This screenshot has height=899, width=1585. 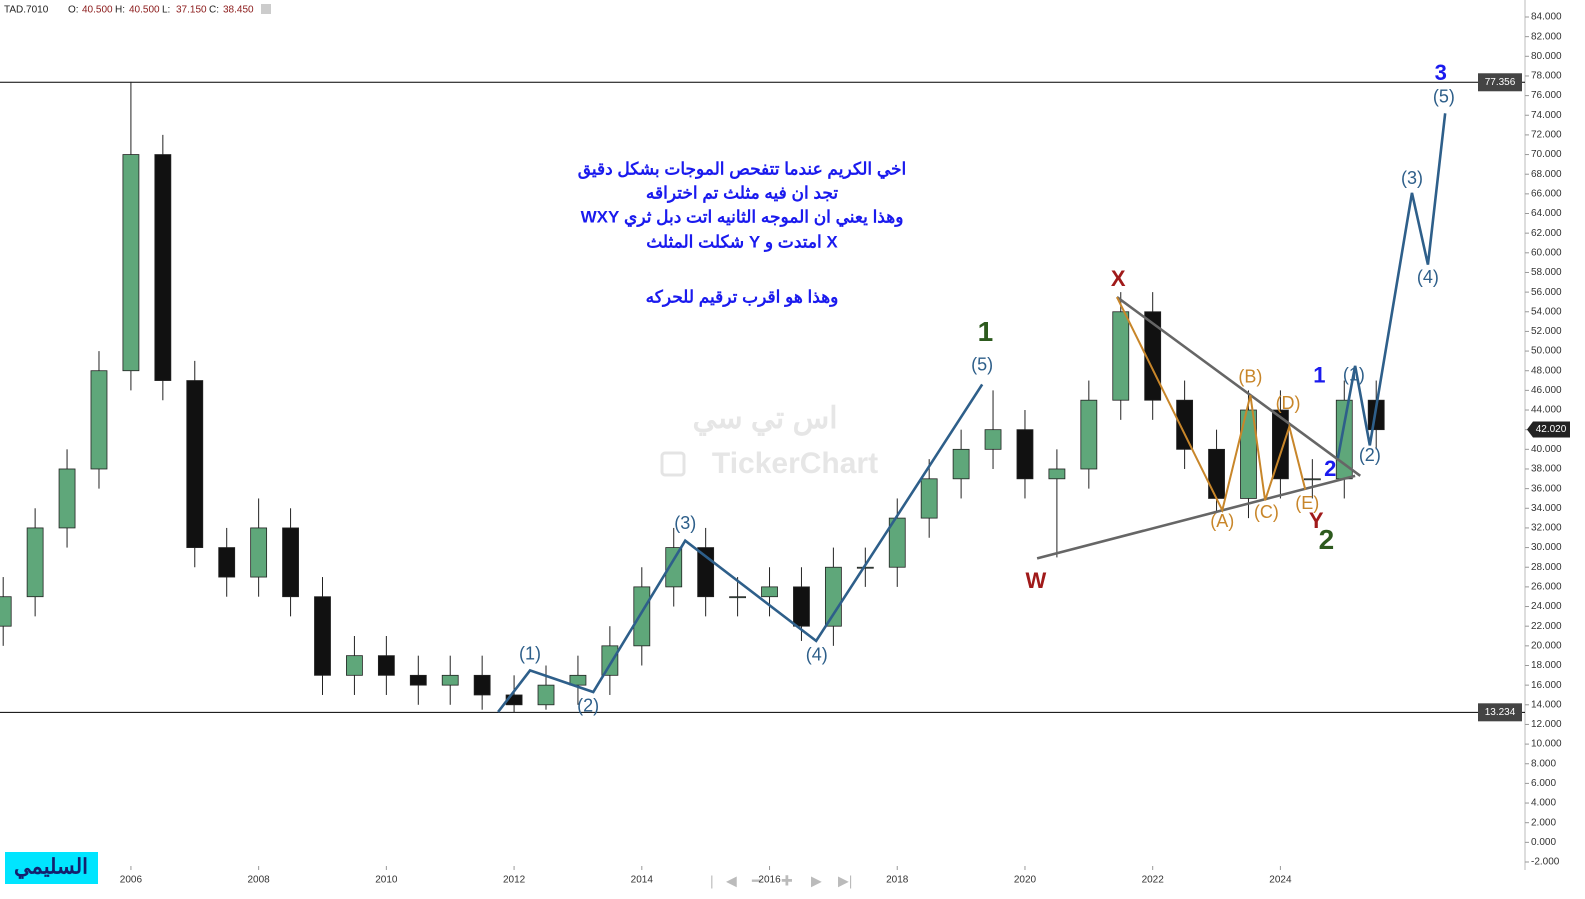 I want to click on y-tick-label: 58.000, so click(x=1546, y=272).